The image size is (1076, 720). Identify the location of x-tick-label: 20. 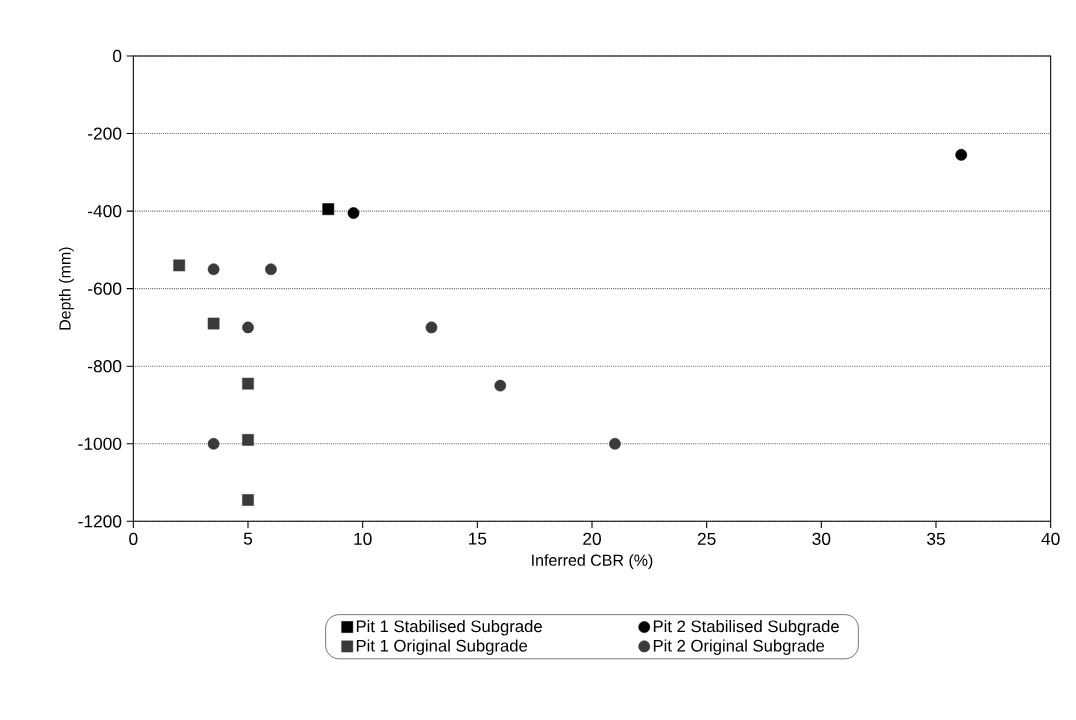
(592, 538).